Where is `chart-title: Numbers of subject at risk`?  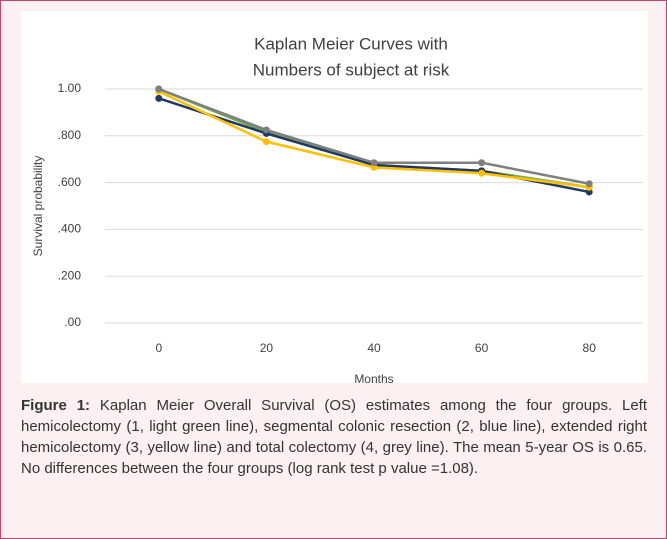
chart-title: Numbers of subject at risk is located at coordinates (351, 69).